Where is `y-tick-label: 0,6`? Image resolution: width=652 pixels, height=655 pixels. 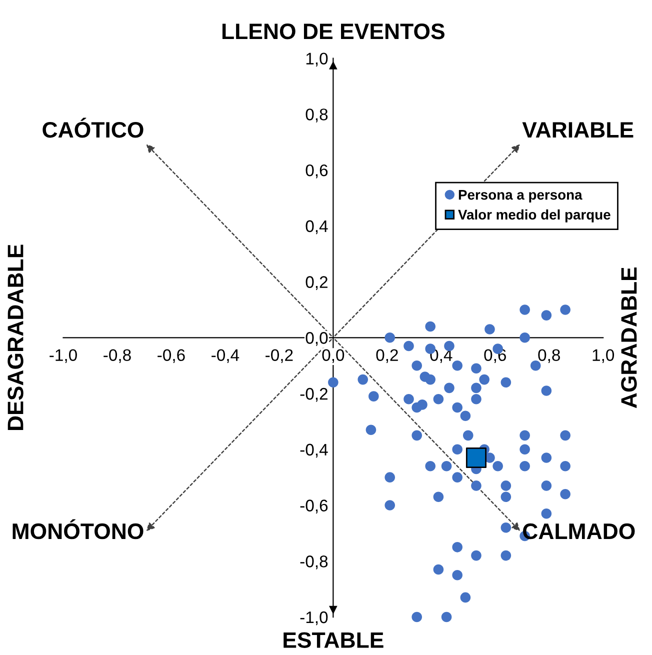 y-tick-label: 0,6 is located at coordinates (317, 171).